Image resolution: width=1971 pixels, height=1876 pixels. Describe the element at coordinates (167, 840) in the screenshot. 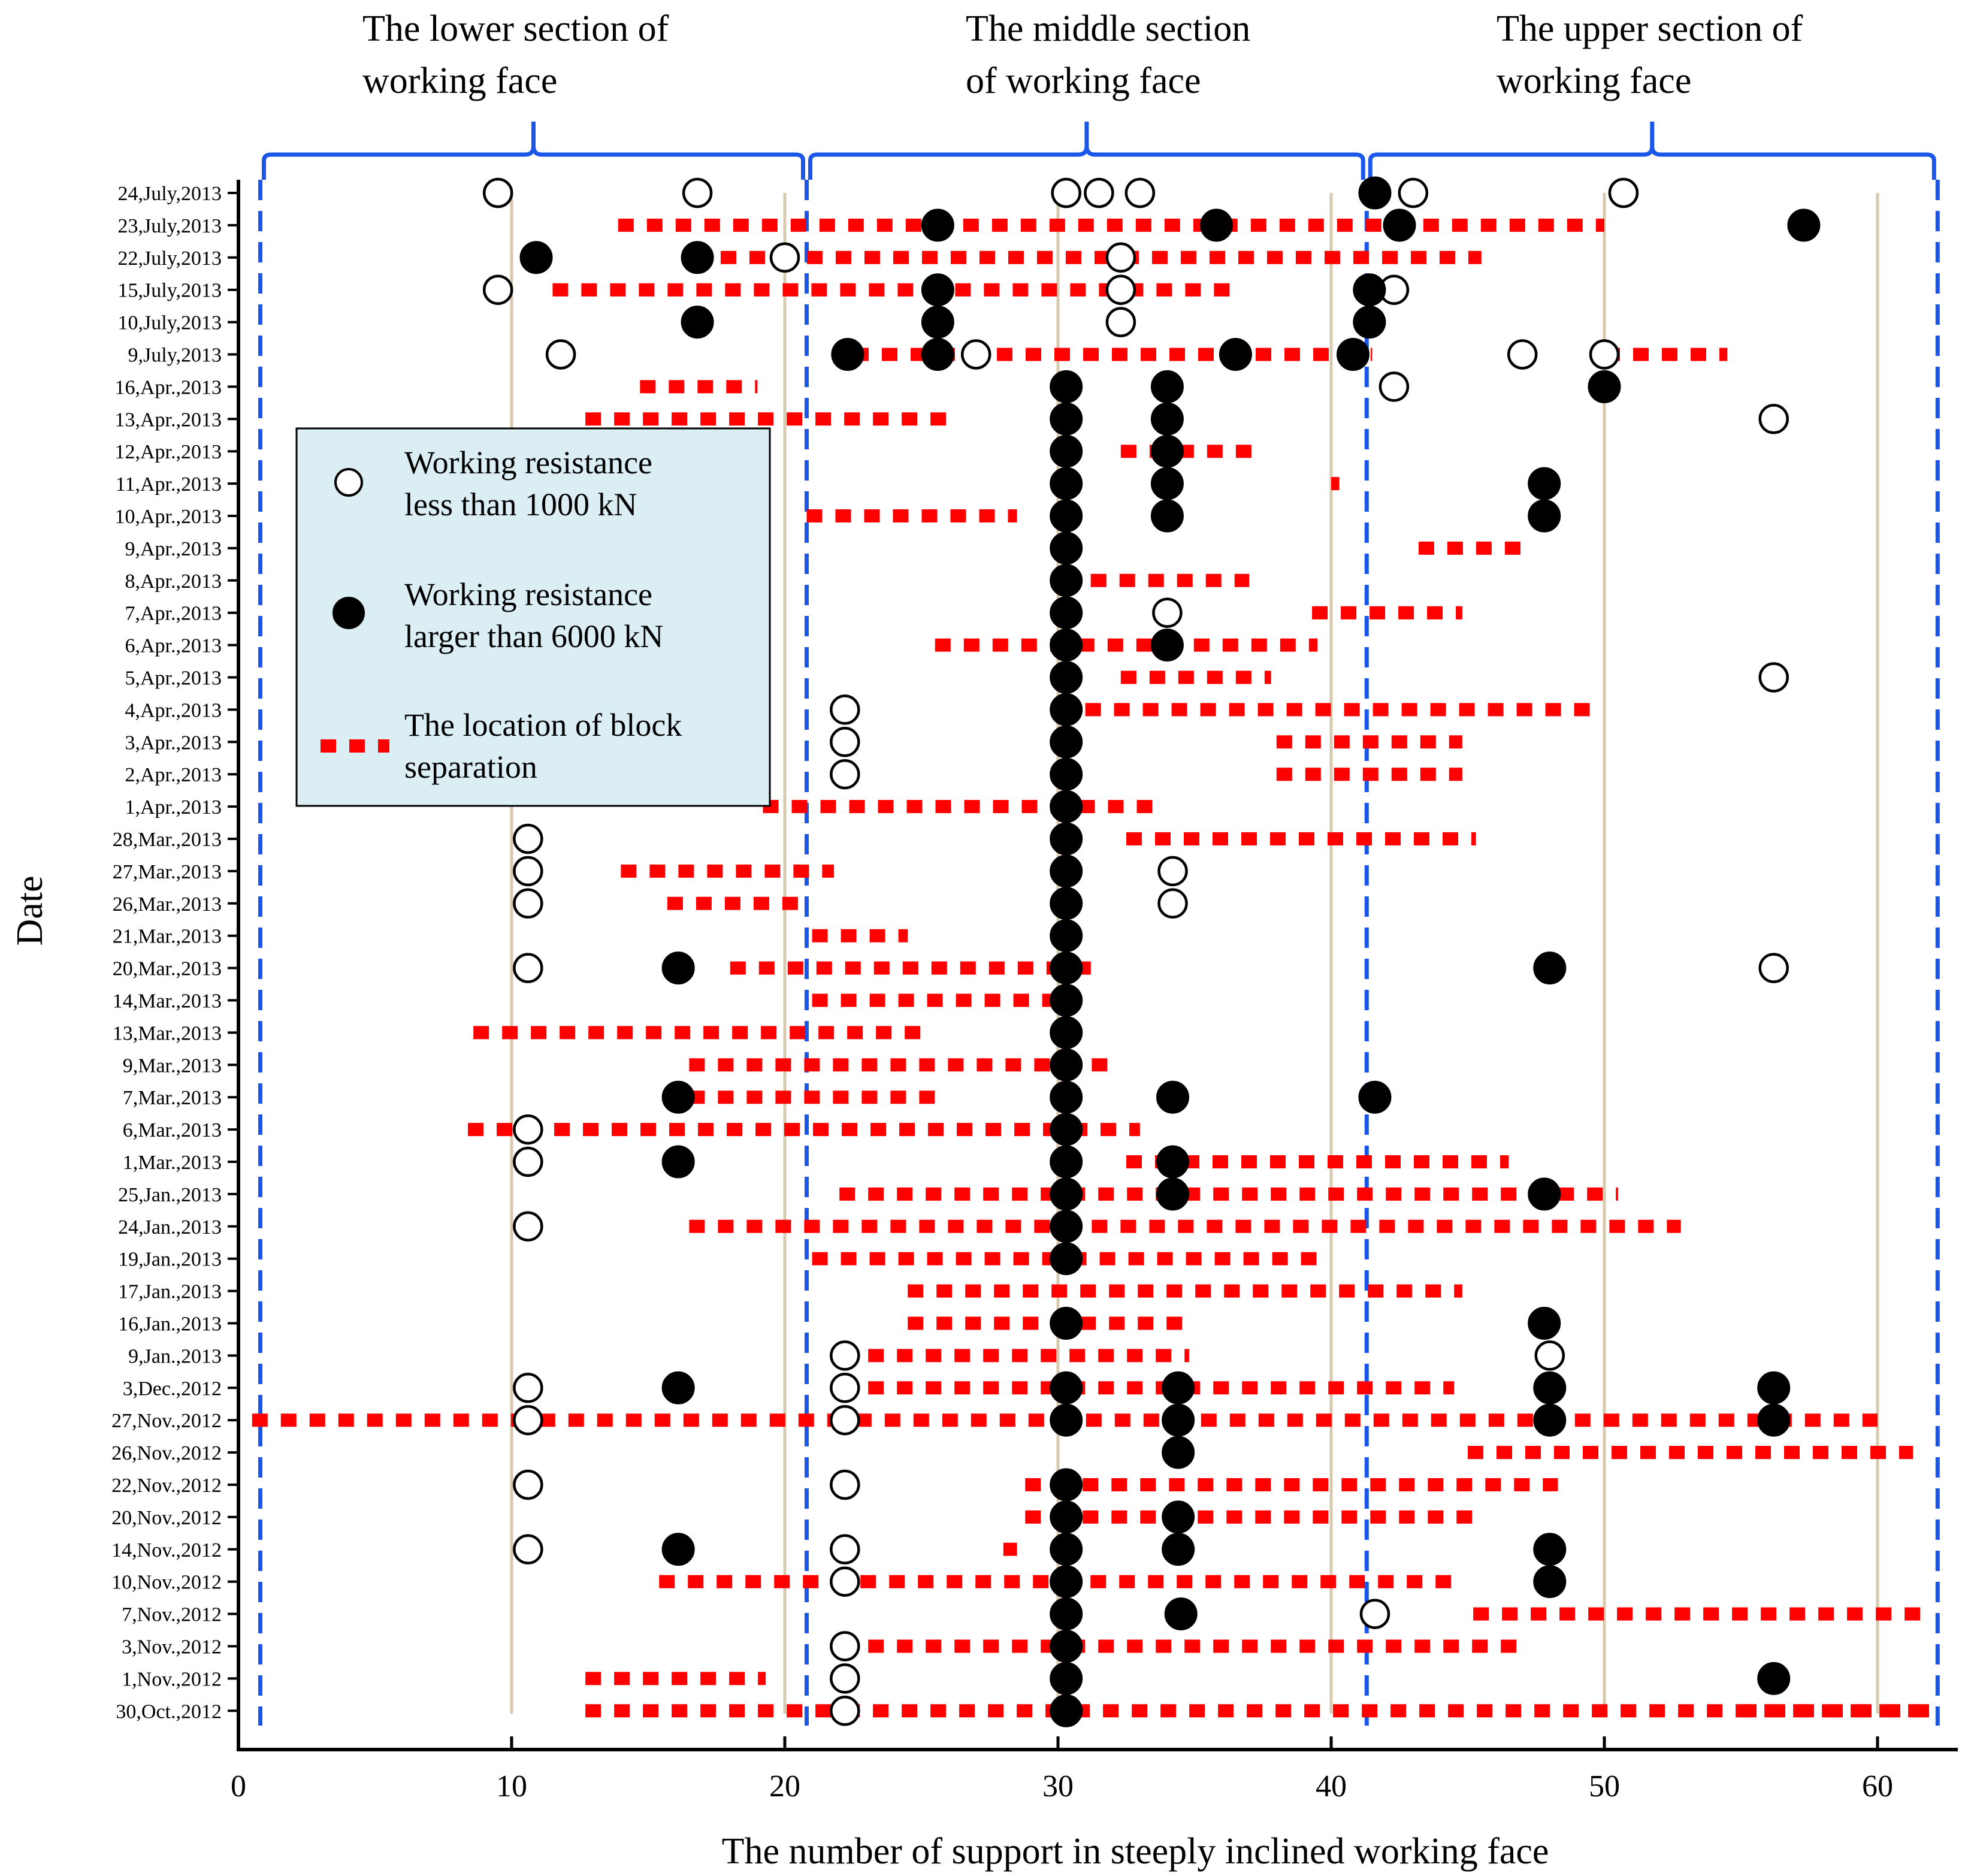

I see `y-tick-label: 28,Mar.,2013` at that location.